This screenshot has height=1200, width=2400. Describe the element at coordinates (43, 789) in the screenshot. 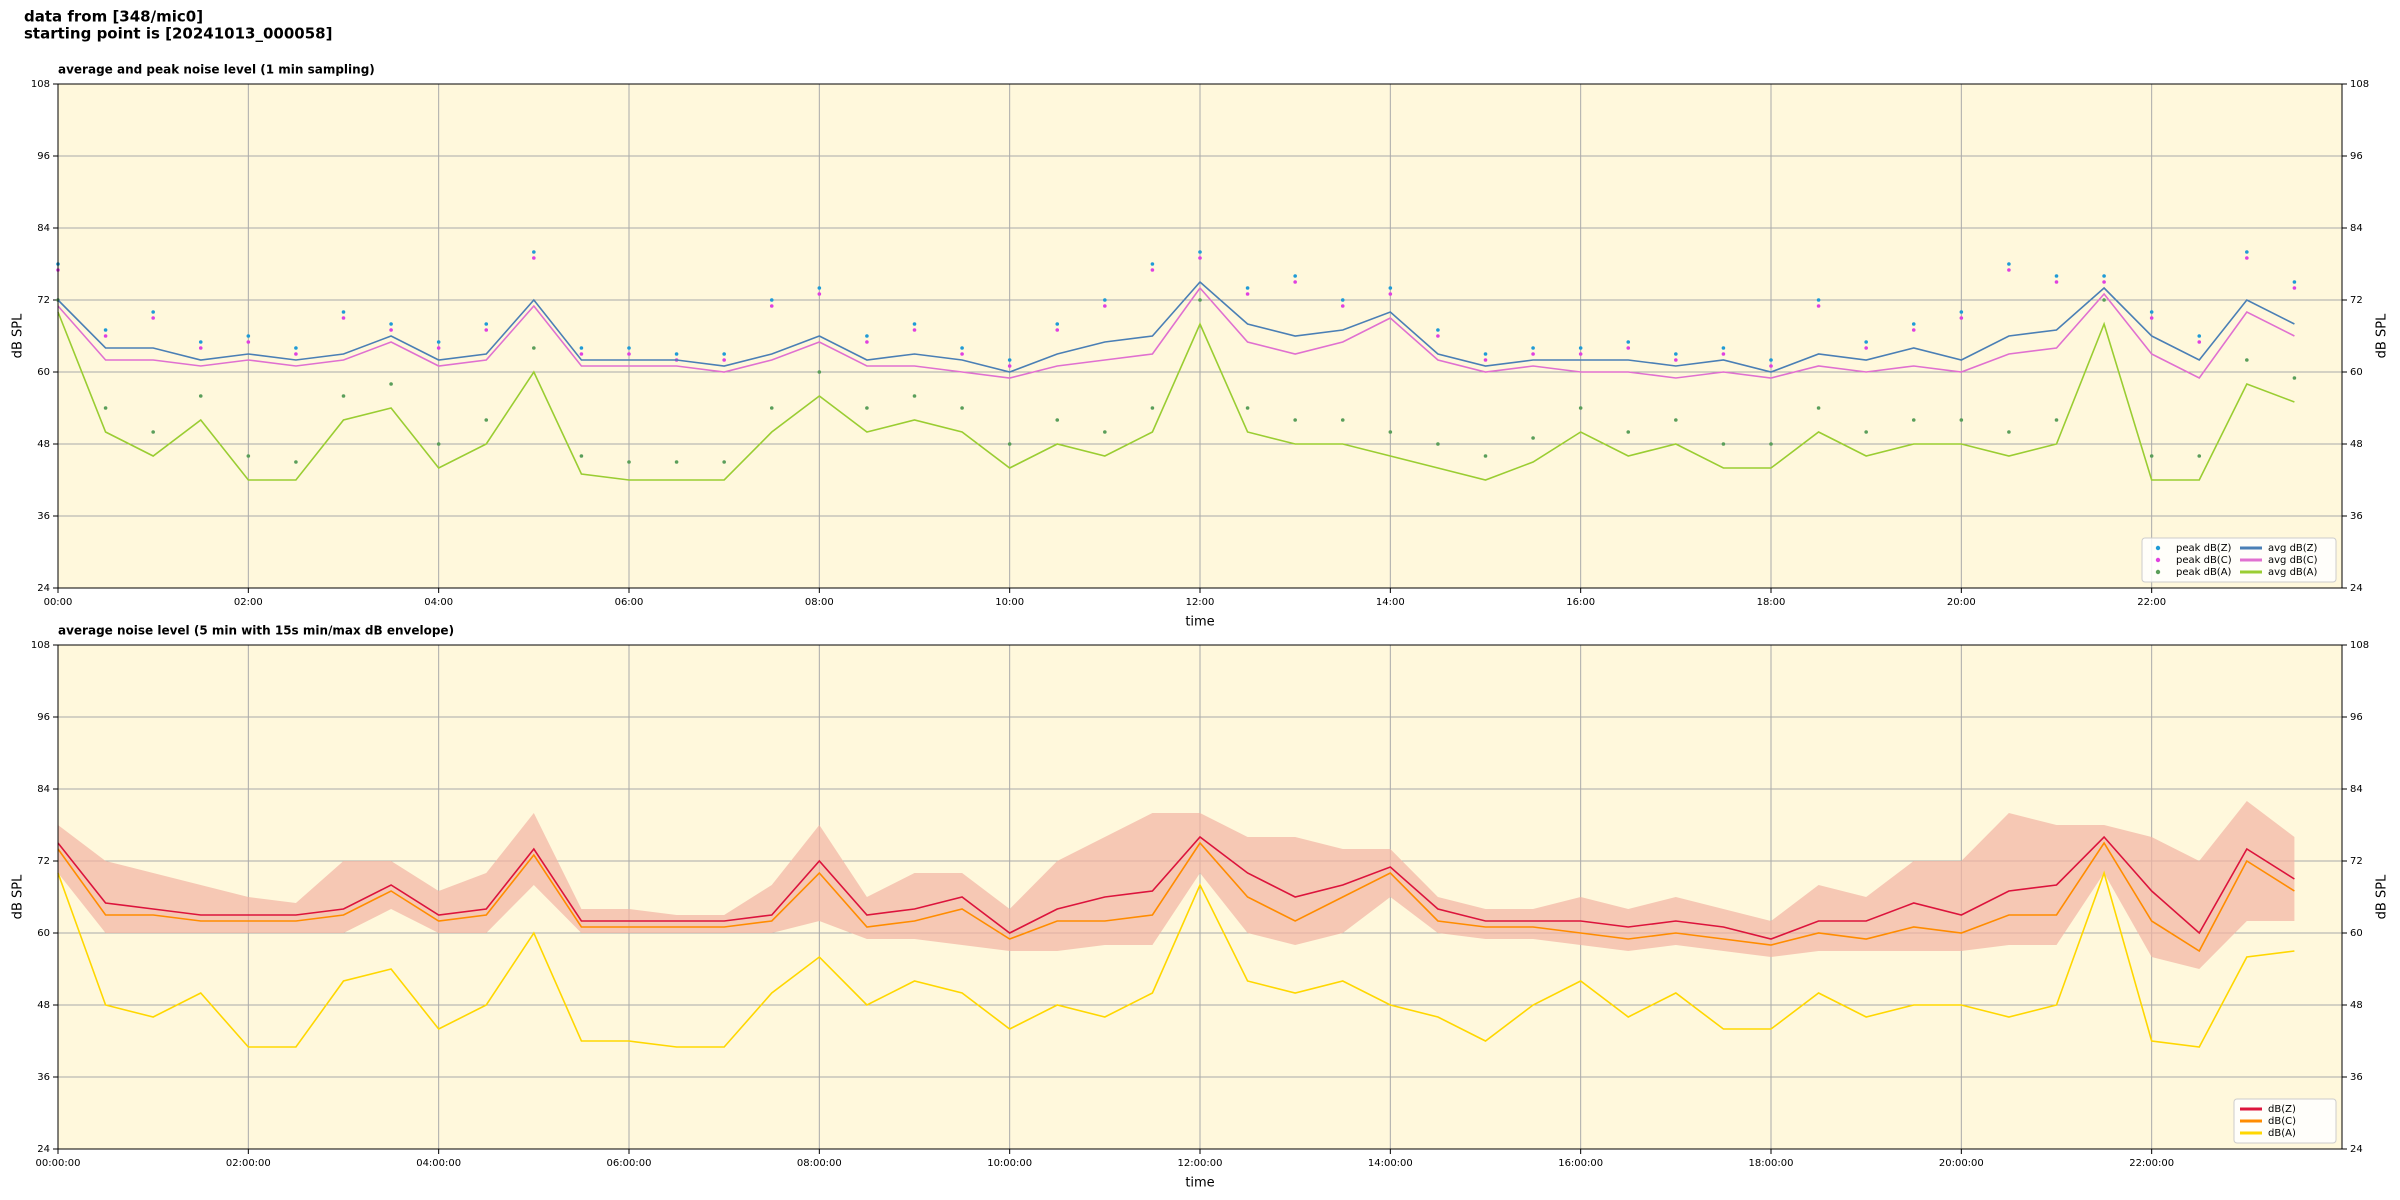

I see `y-tick-label: 84` at that location.